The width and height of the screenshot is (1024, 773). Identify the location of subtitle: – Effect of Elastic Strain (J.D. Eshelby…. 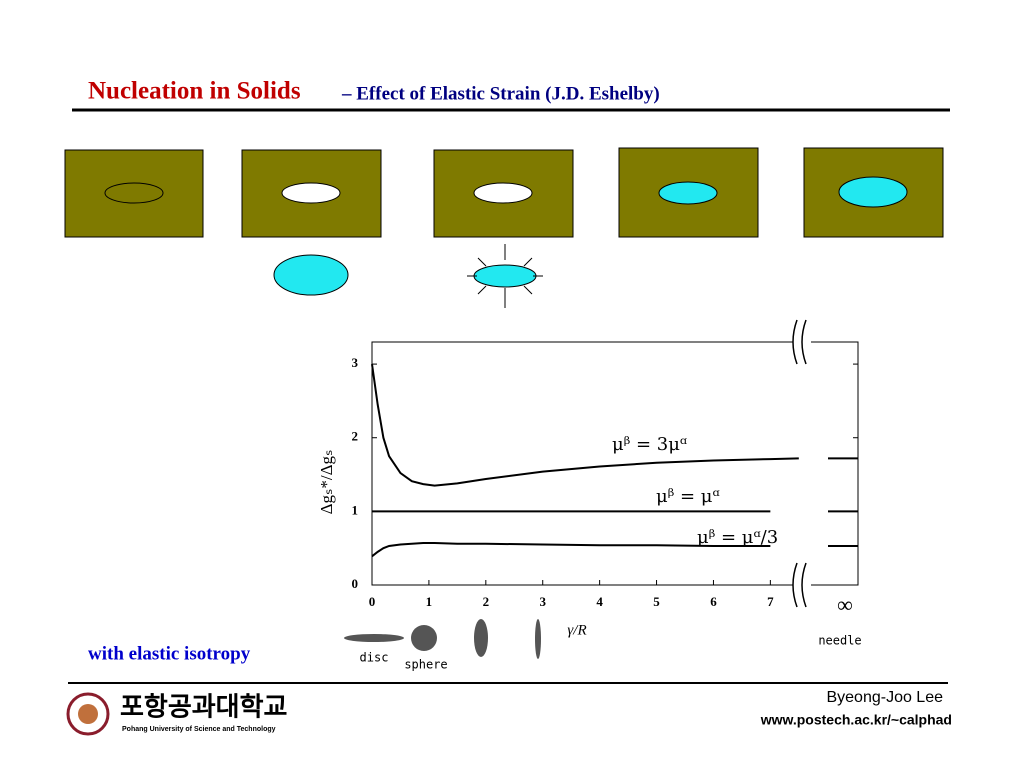
(500, 93).